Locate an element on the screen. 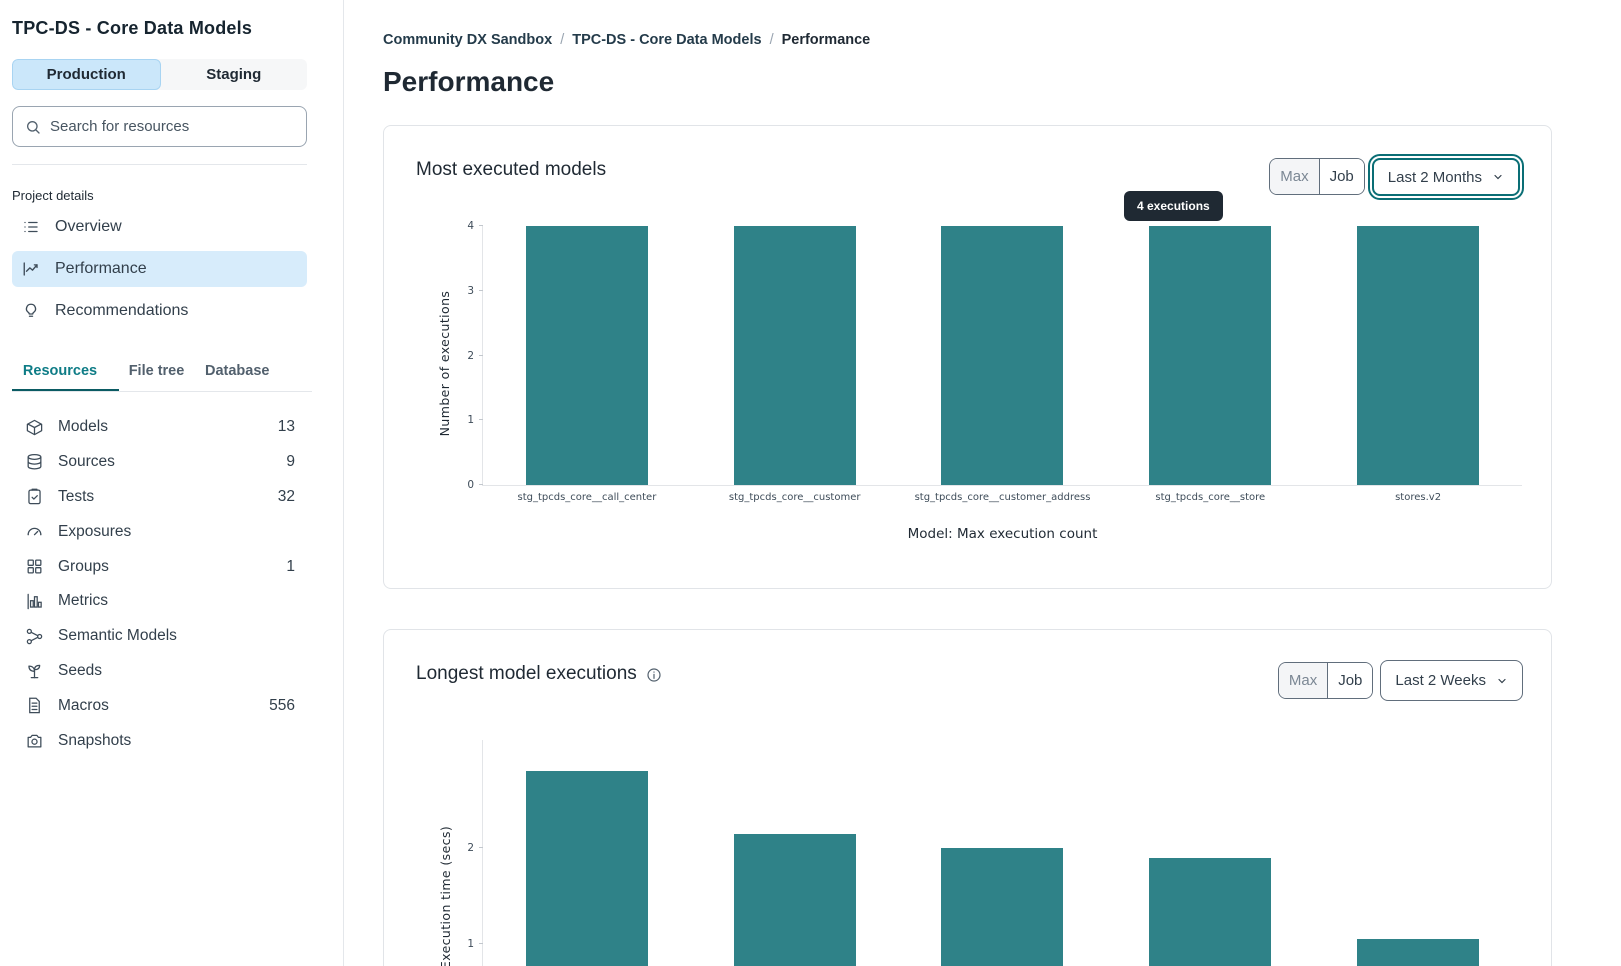 This screenshot has height=966, width=1621. info-icon is located at coordinates (654, 674).